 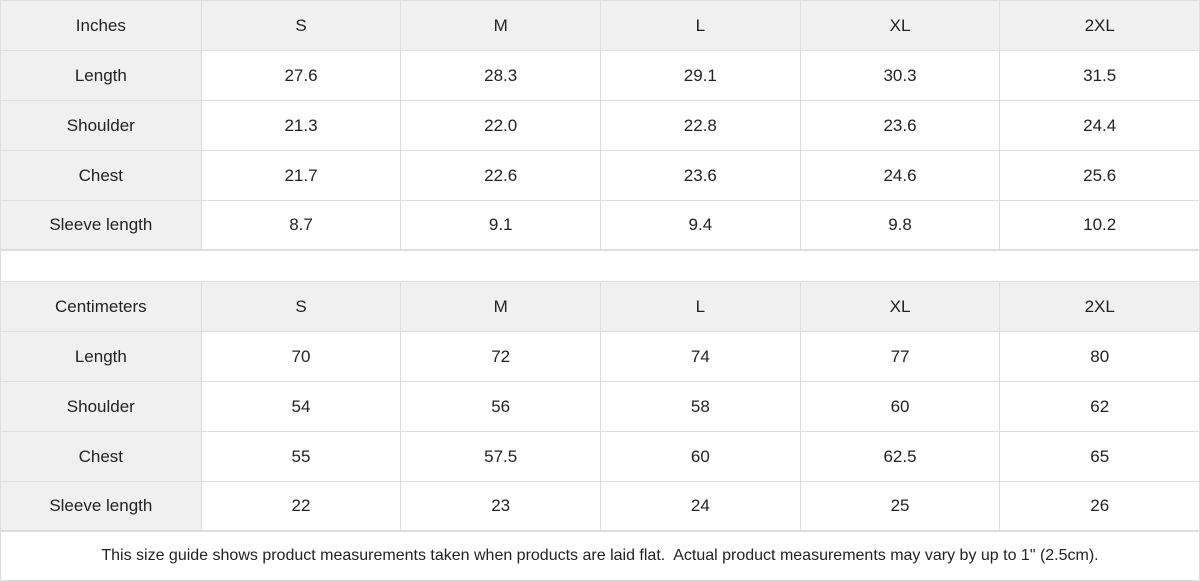 I want to click on row-label: Centimeters, so click(x=101, y=306).